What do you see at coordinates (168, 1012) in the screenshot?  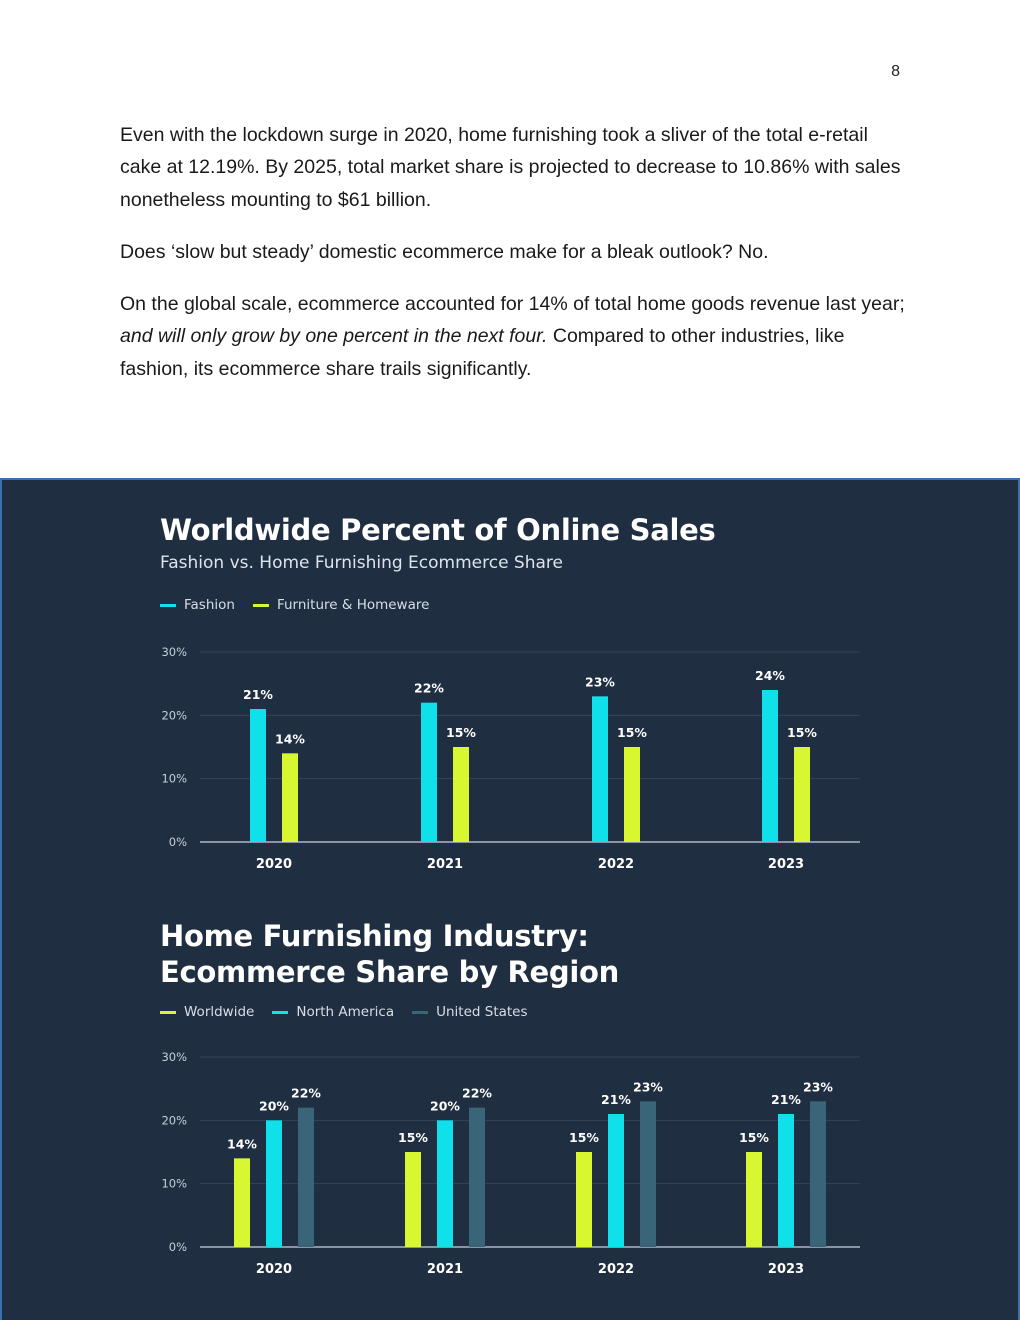 I see `legend-swatch-worldwide` at bounding box center [168, 1012].